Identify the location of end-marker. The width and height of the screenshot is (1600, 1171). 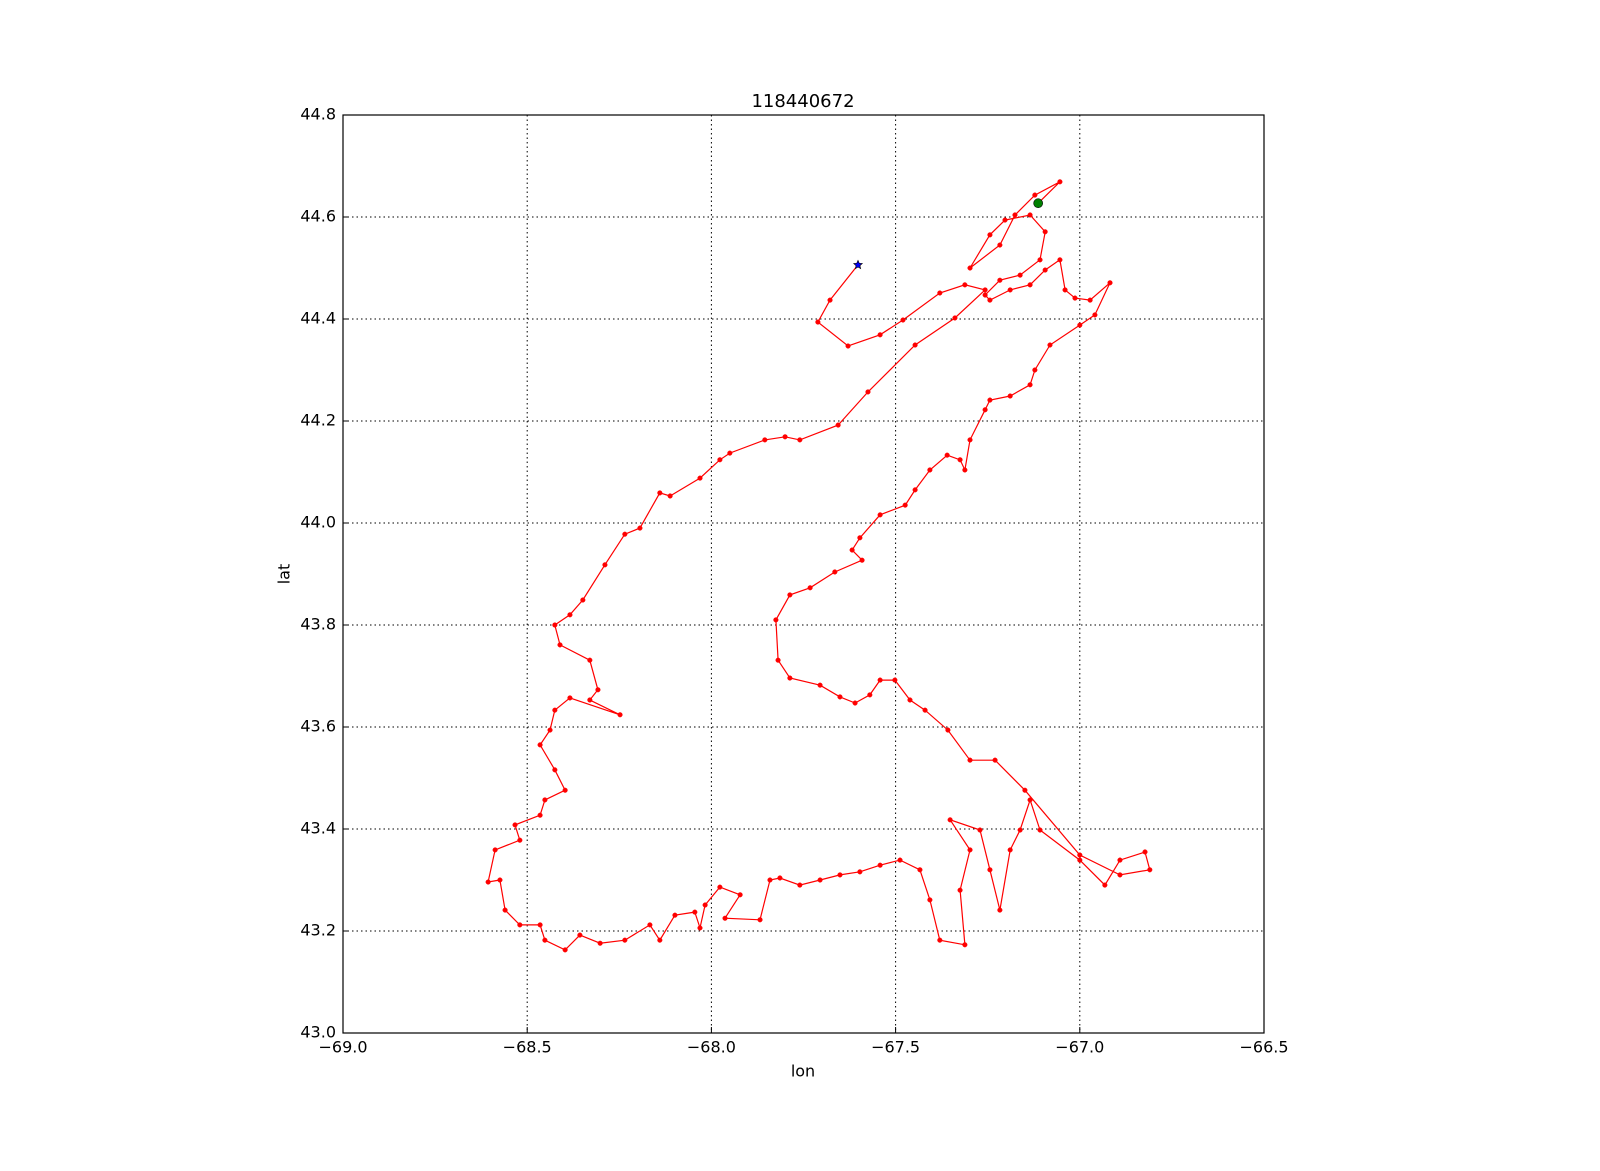
(858, 264).